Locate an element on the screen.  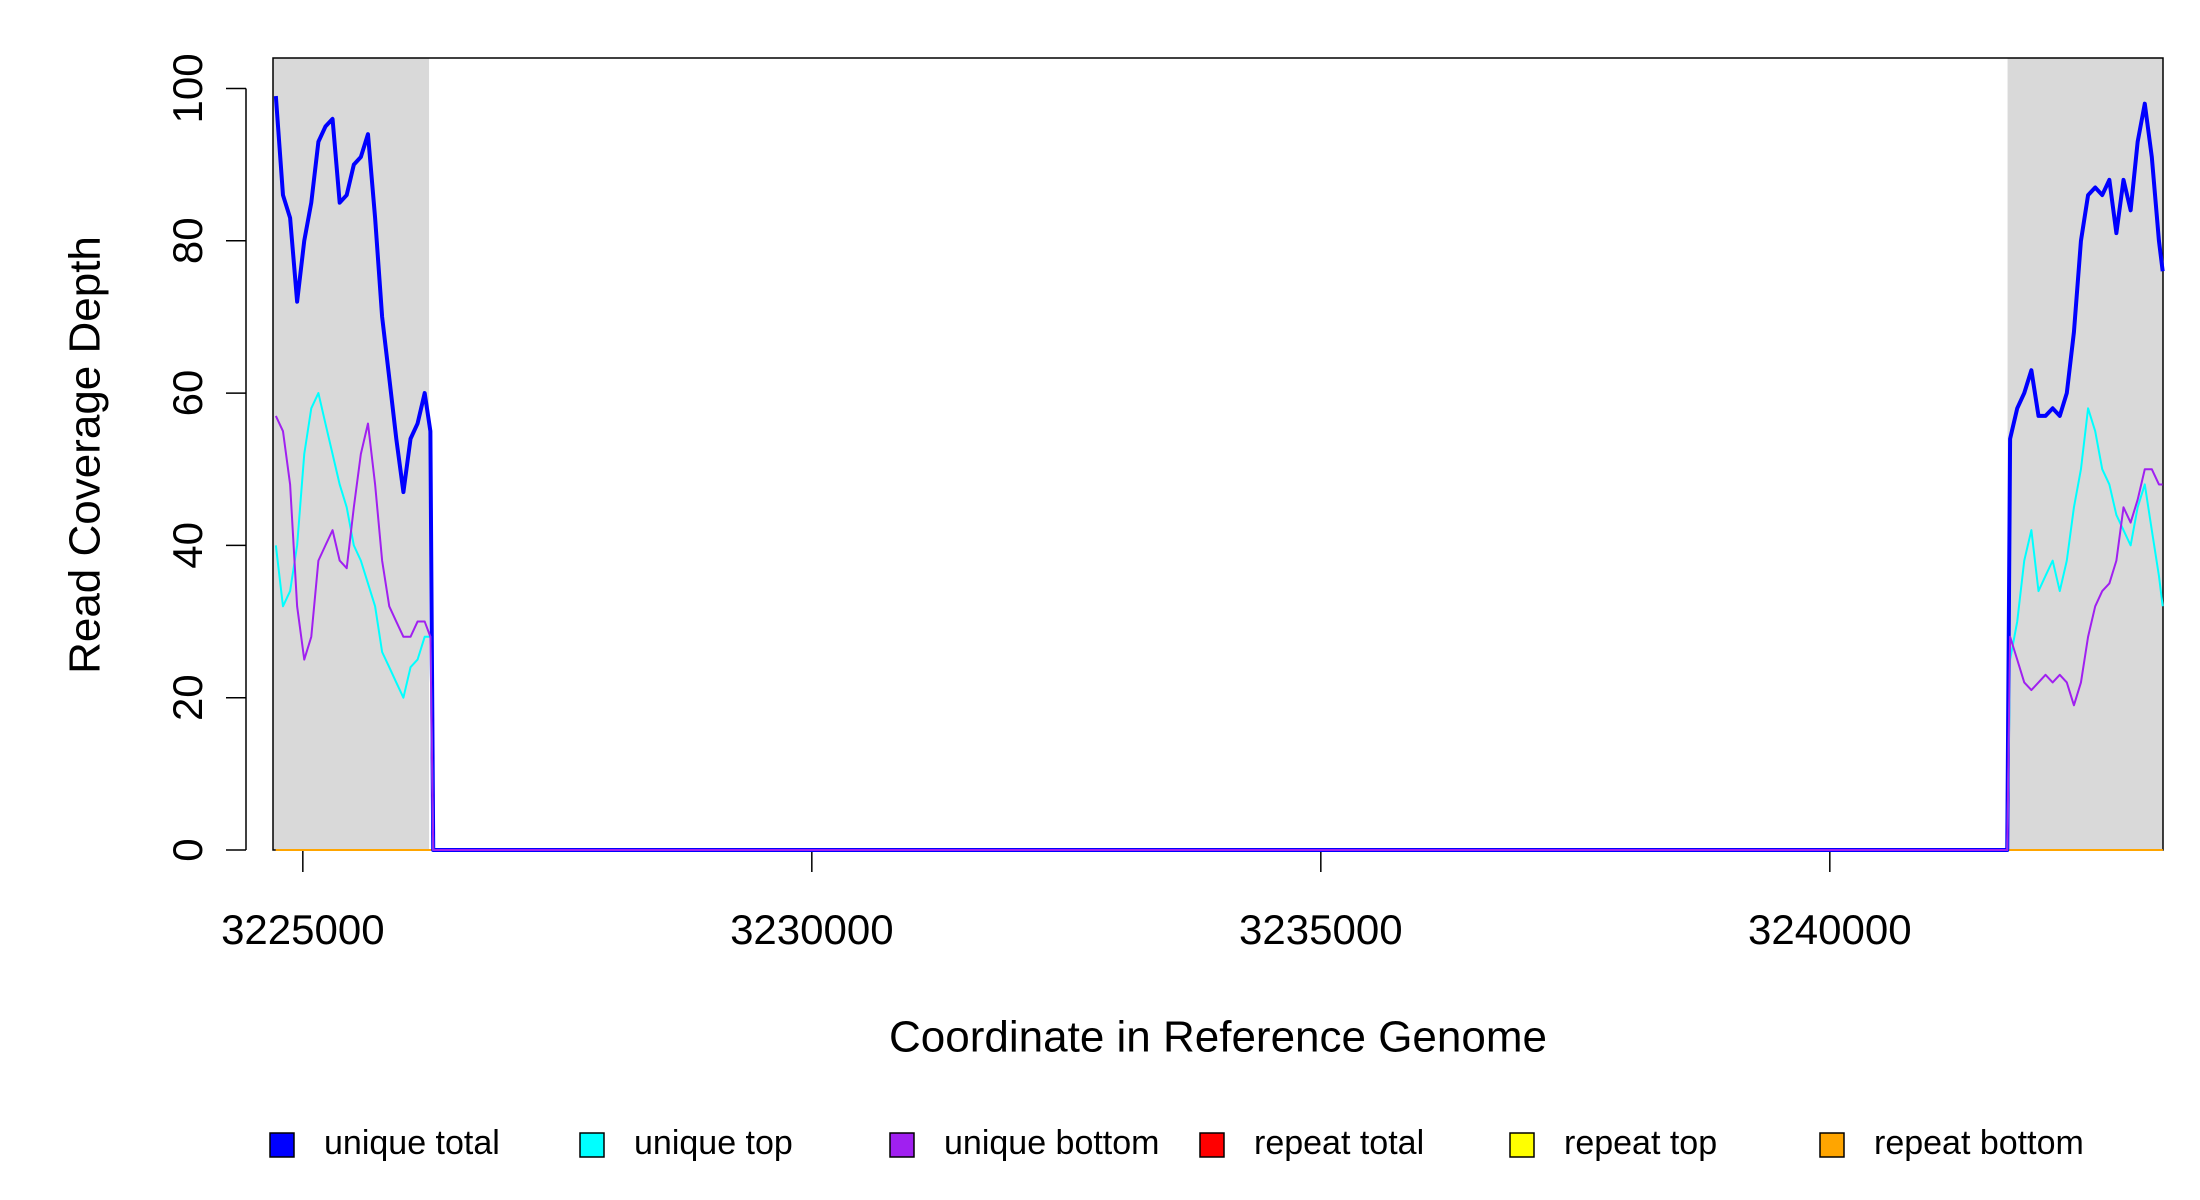
legend-label: unique total is located at coordinates (412, 1143).